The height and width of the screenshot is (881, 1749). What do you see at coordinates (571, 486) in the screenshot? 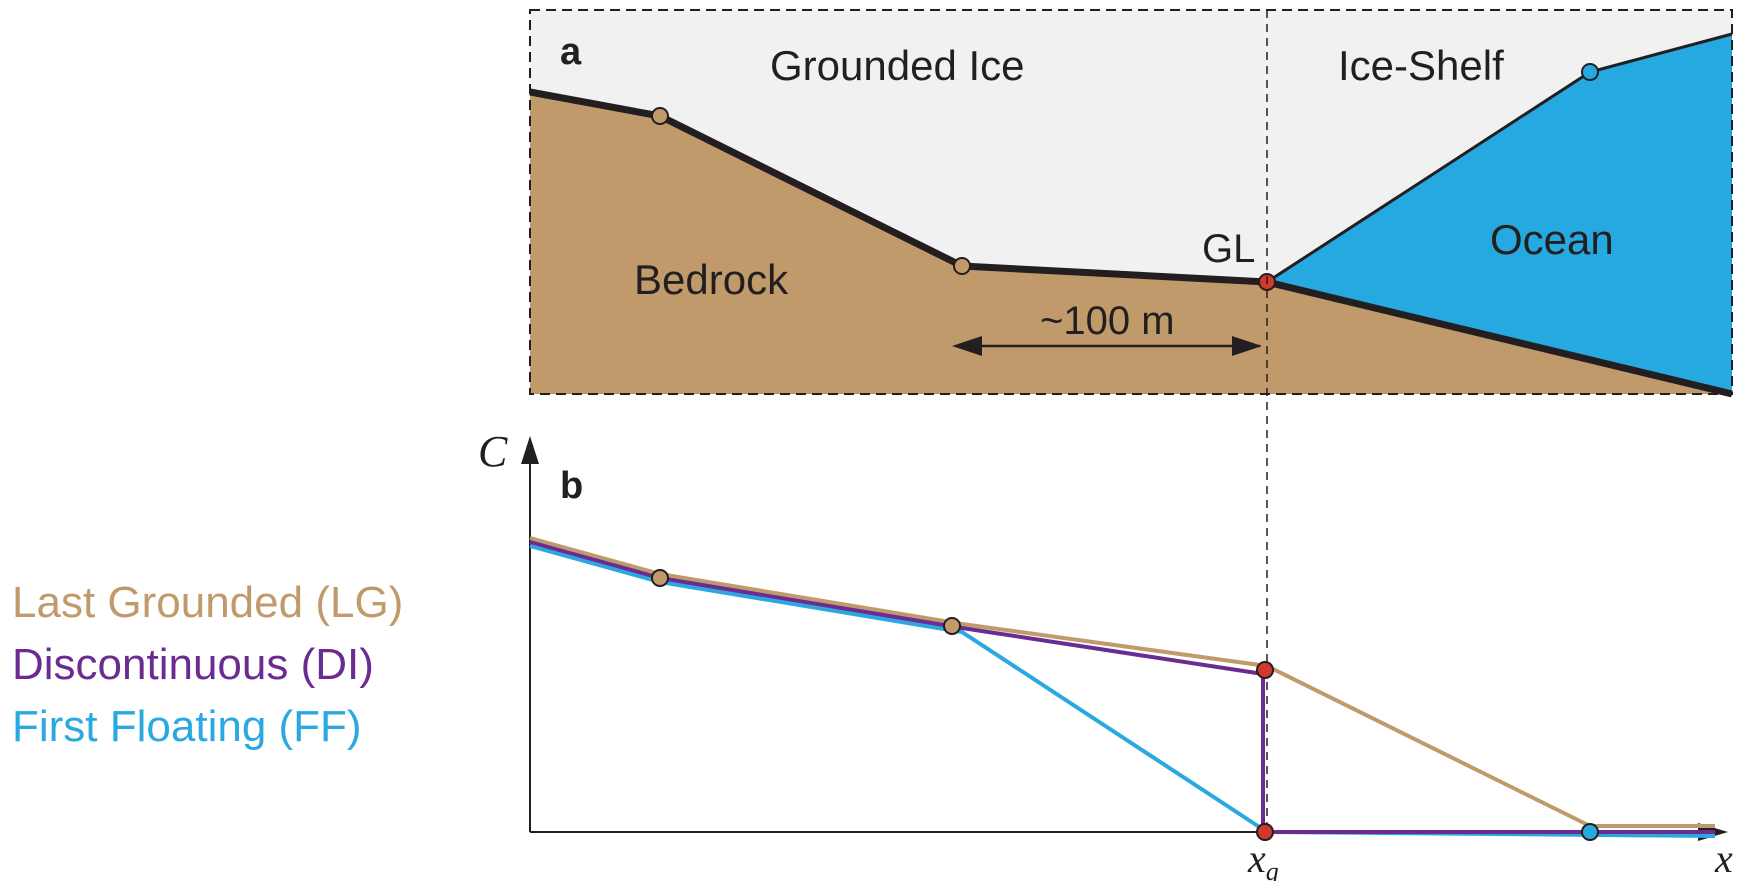
I see `panel-b-label: b` at bounding box center [571, 486].